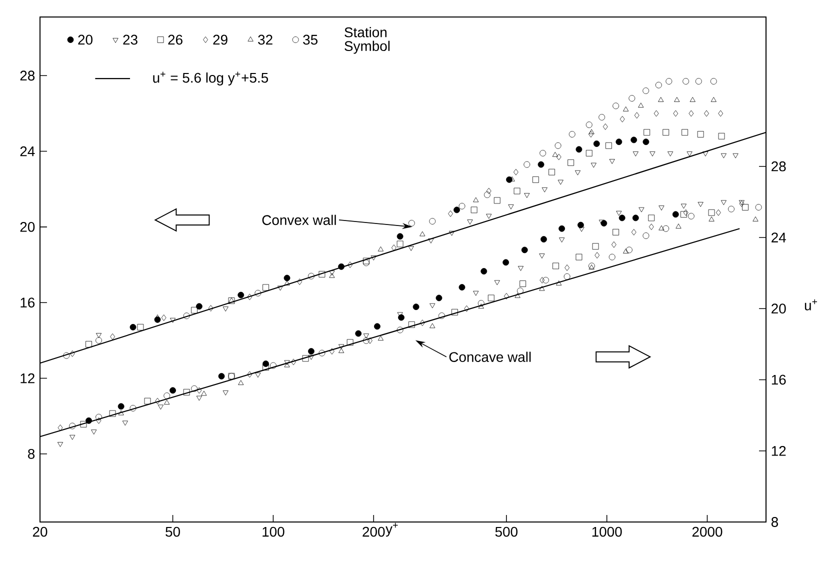  I want to click on y-tick-label: 8, so click(31, 453).